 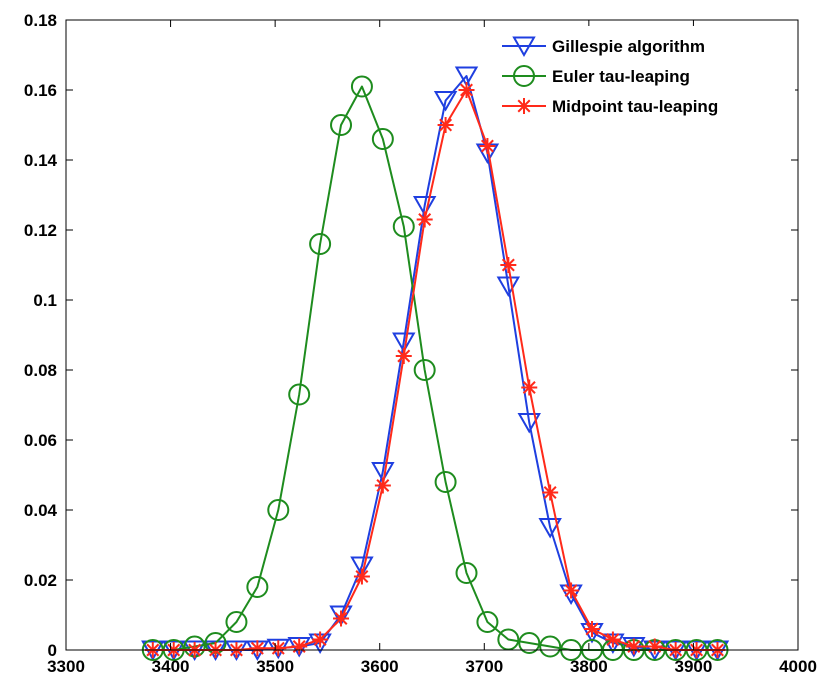 I want to click on legend-entry: Midpoint tau-leaping, so click(x=610, y=106).